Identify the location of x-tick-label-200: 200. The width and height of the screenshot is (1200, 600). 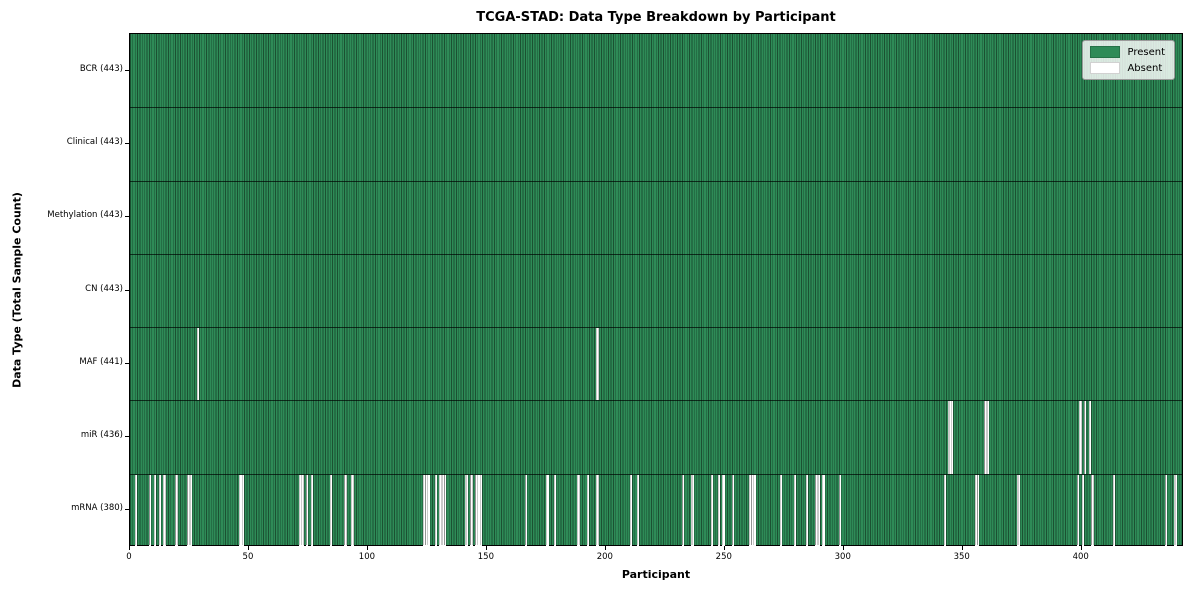
(604, 557).